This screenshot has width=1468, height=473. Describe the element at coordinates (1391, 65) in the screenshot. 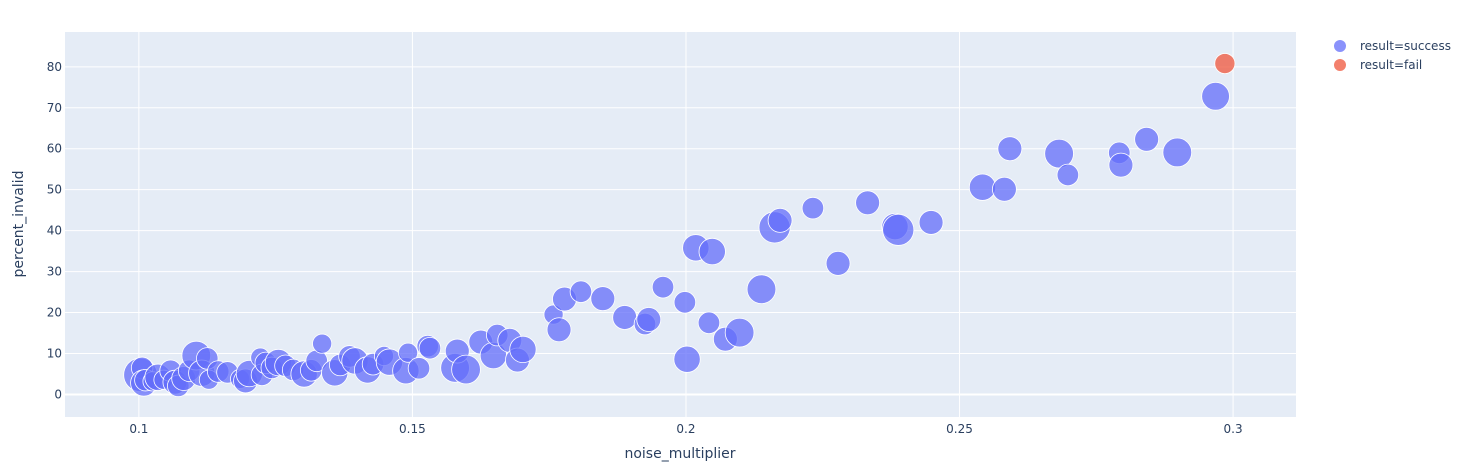

I see `legend-label: result=fail` at that location.